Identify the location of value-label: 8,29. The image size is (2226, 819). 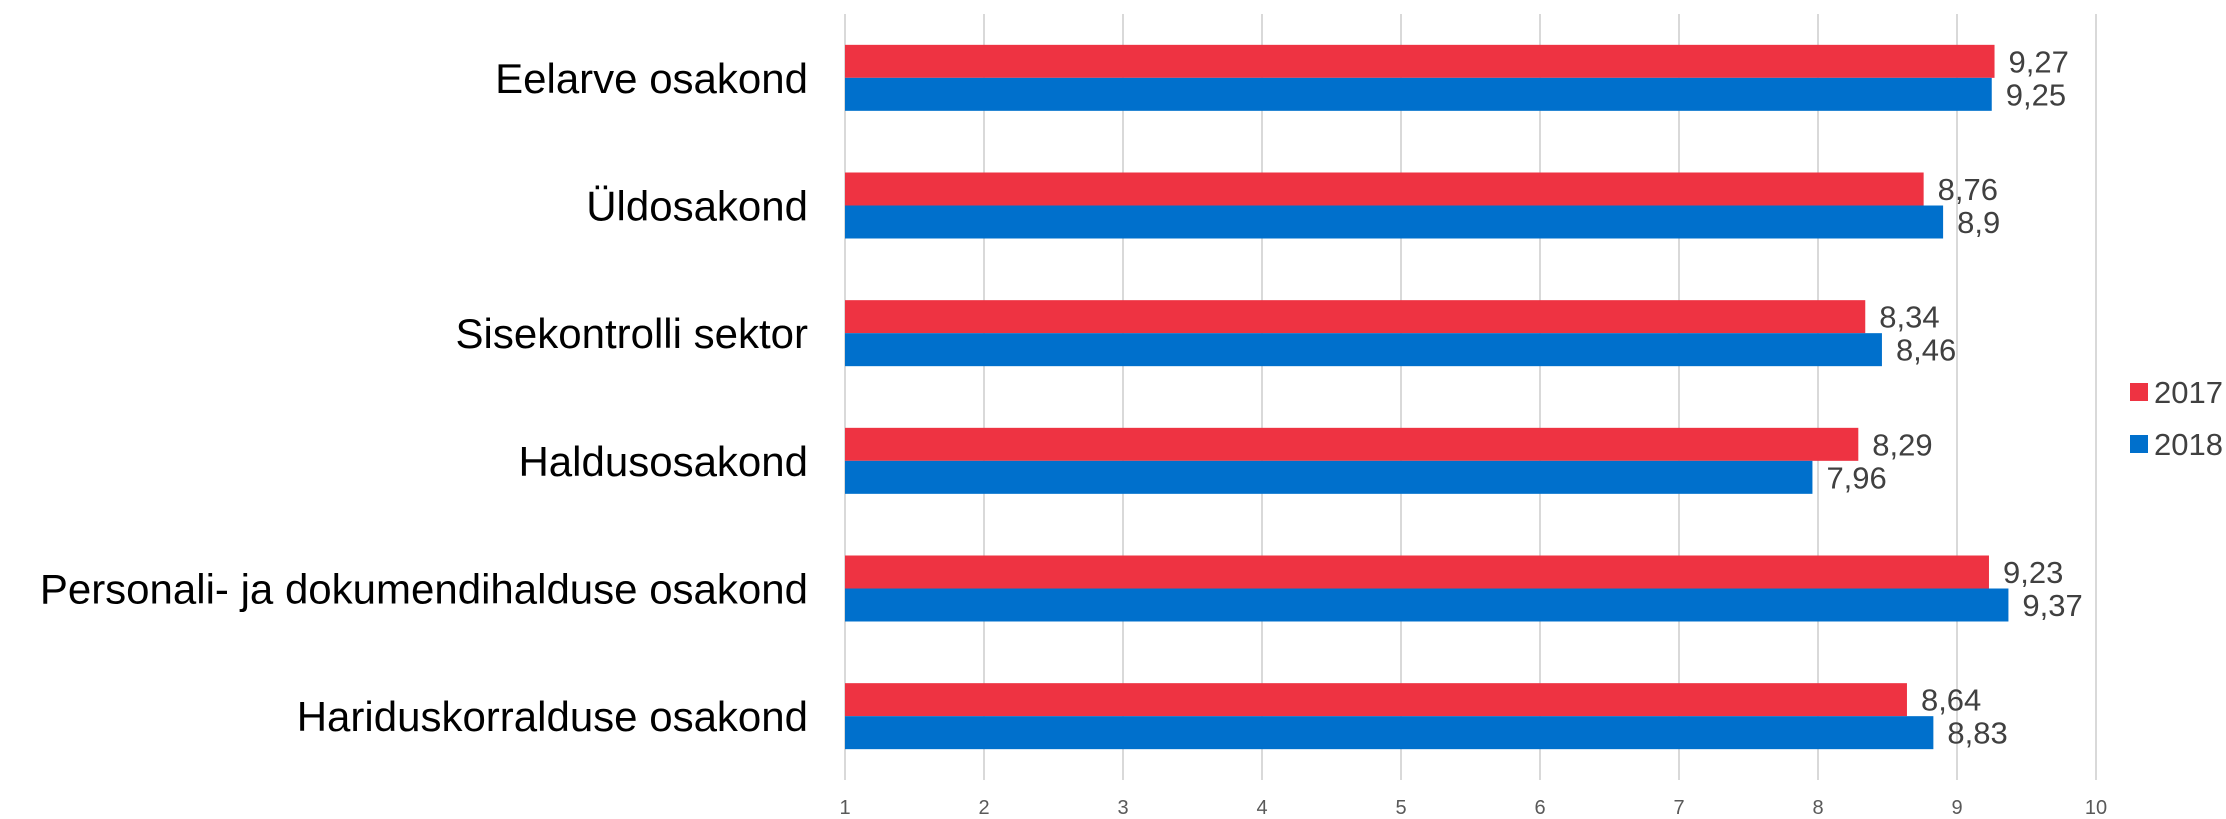
(1902, 444).